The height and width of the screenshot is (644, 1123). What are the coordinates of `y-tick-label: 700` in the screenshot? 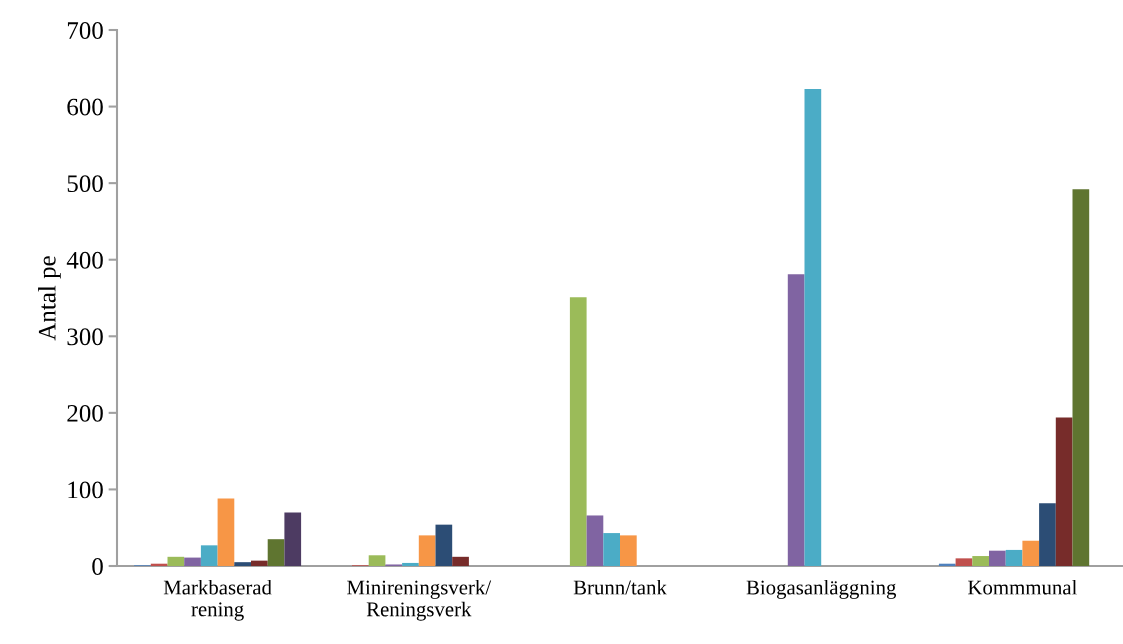 It's located at (85, 30).